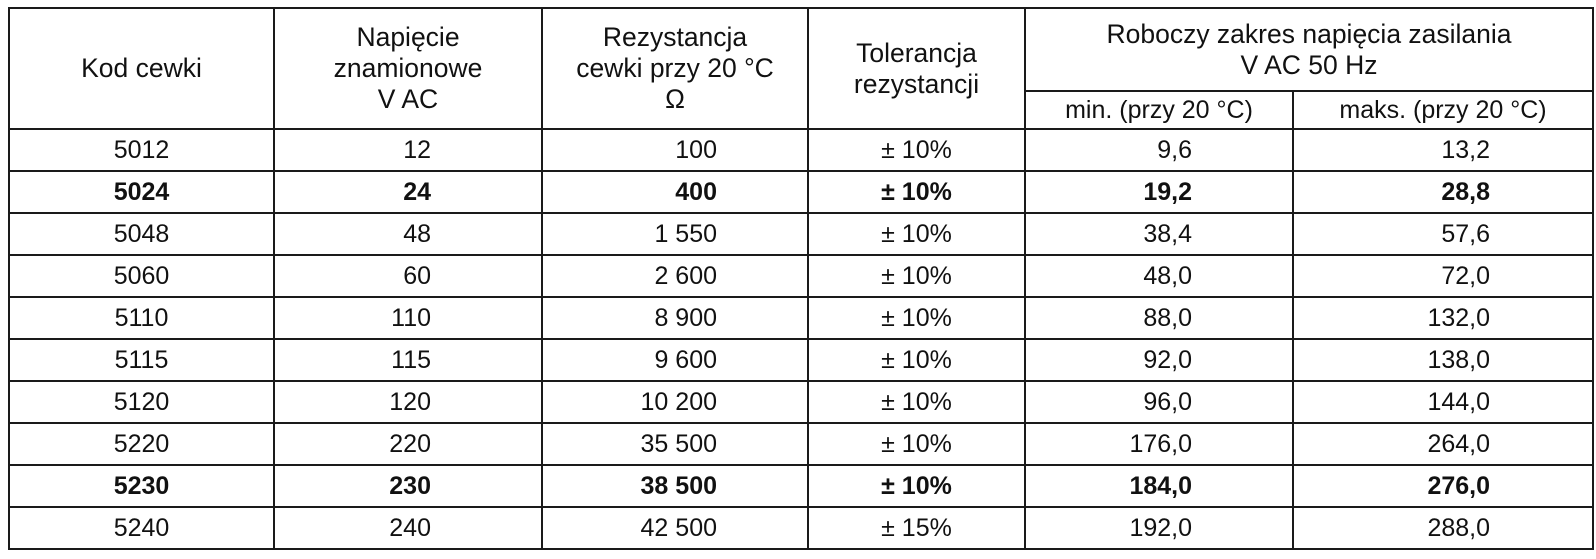  Describe the element at coordinates (1159, 150) in the screenshot. I see `cell-min-voltage: 9,6` at that location.